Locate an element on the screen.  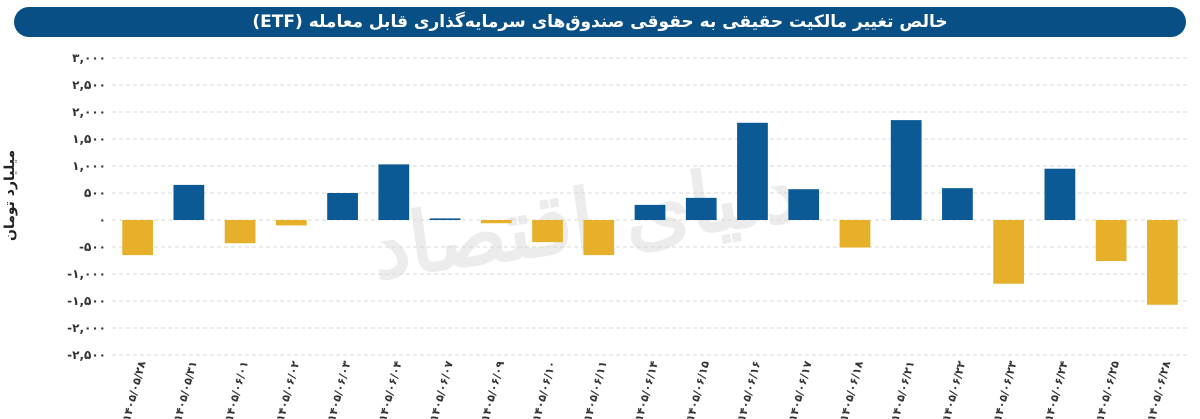
y-tick-label: -۲,۵۰۰ is located at coordinates (86, 355).